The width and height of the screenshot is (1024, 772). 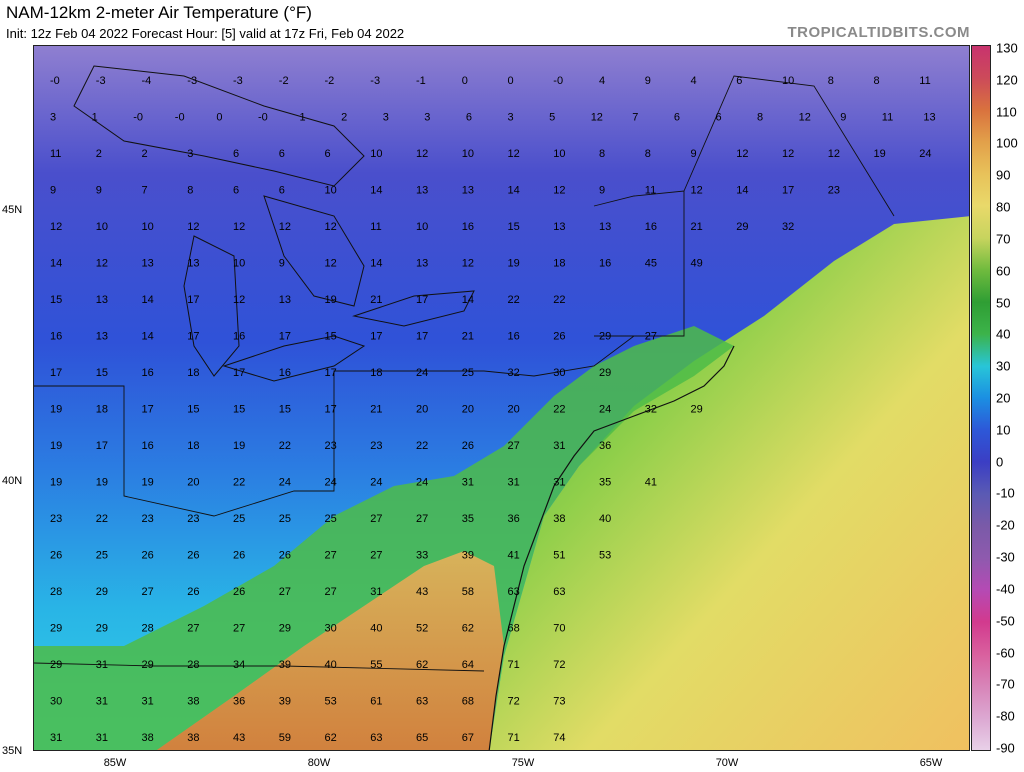 I want to click on temperature-value: 18, so click(x=376, y=373).